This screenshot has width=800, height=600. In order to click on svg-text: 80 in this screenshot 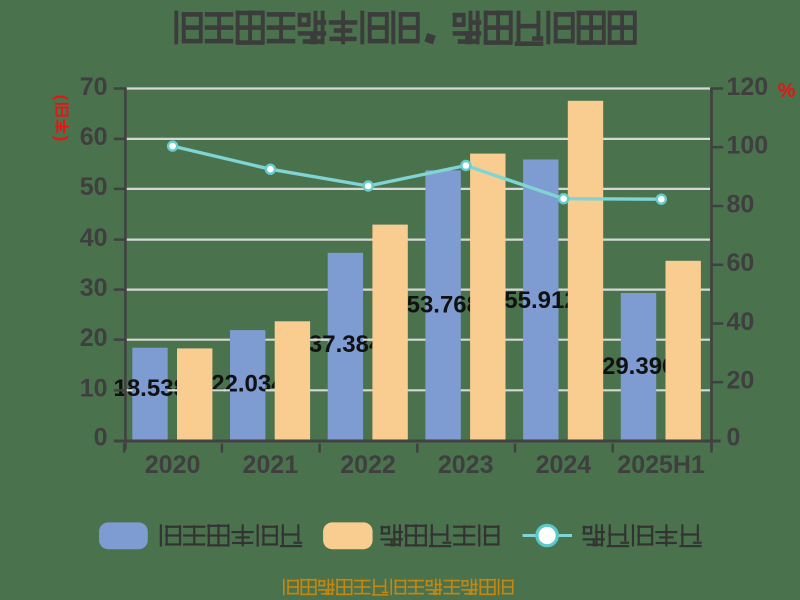, I will do `click(741, 204)`.